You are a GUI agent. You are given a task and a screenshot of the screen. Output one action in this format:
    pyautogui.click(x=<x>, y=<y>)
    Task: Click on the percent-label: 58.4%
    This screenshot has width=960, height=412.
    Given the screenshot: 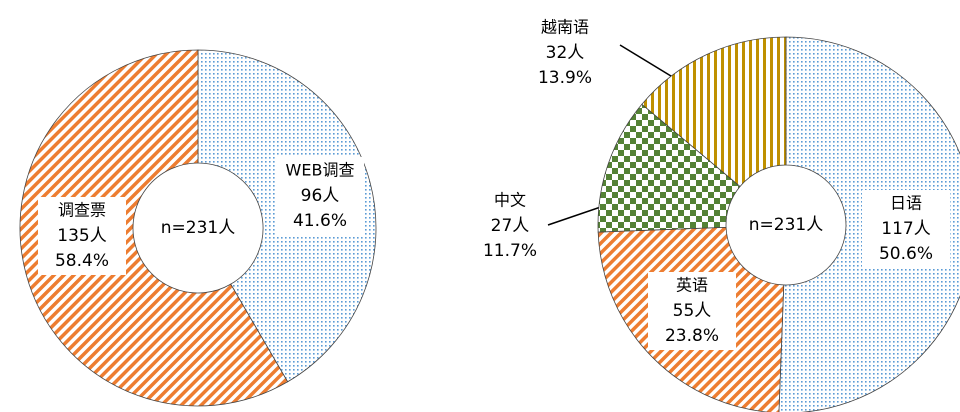 What is the action you would take?
    pyautogui.click(x=82, y=261)
    